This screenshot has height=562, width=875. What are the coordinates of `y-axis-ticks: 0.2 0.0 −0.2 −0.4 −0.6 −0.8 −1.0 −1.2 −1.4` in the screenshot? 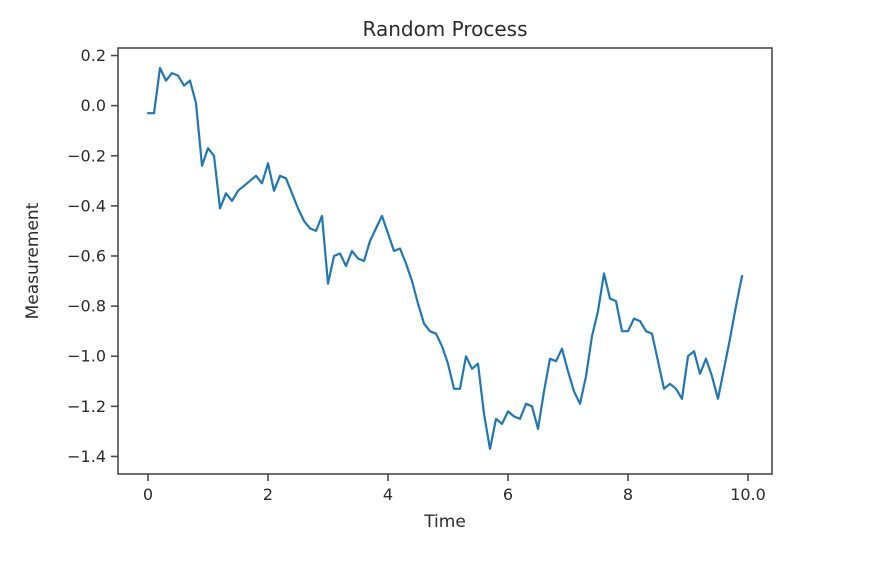 It's located at (92, 256).